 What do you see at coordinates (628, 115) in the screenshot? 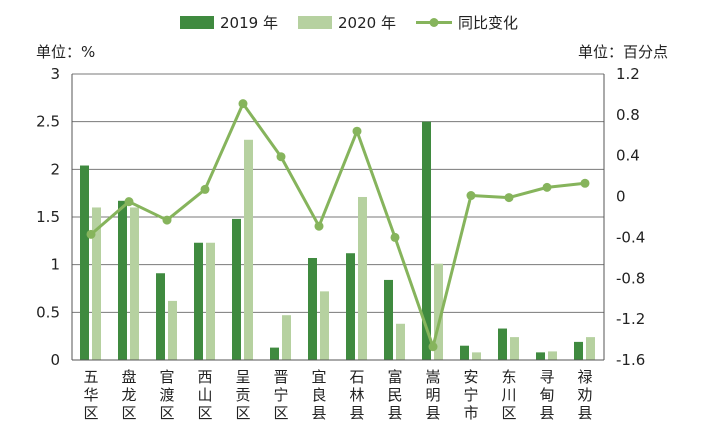
I see `right-tick-label: 0.8` at bounding box center [628, 115].